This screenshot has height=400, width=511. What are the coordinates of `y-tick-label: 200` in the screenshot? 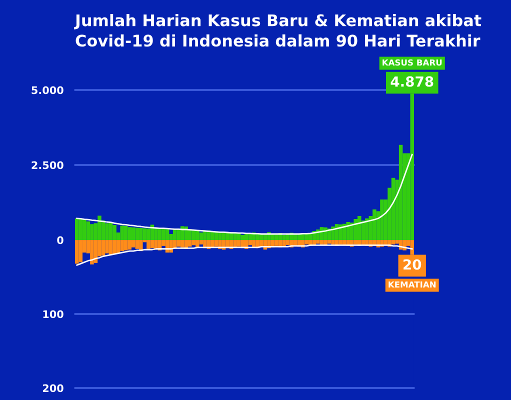 It's located at (53, 388).